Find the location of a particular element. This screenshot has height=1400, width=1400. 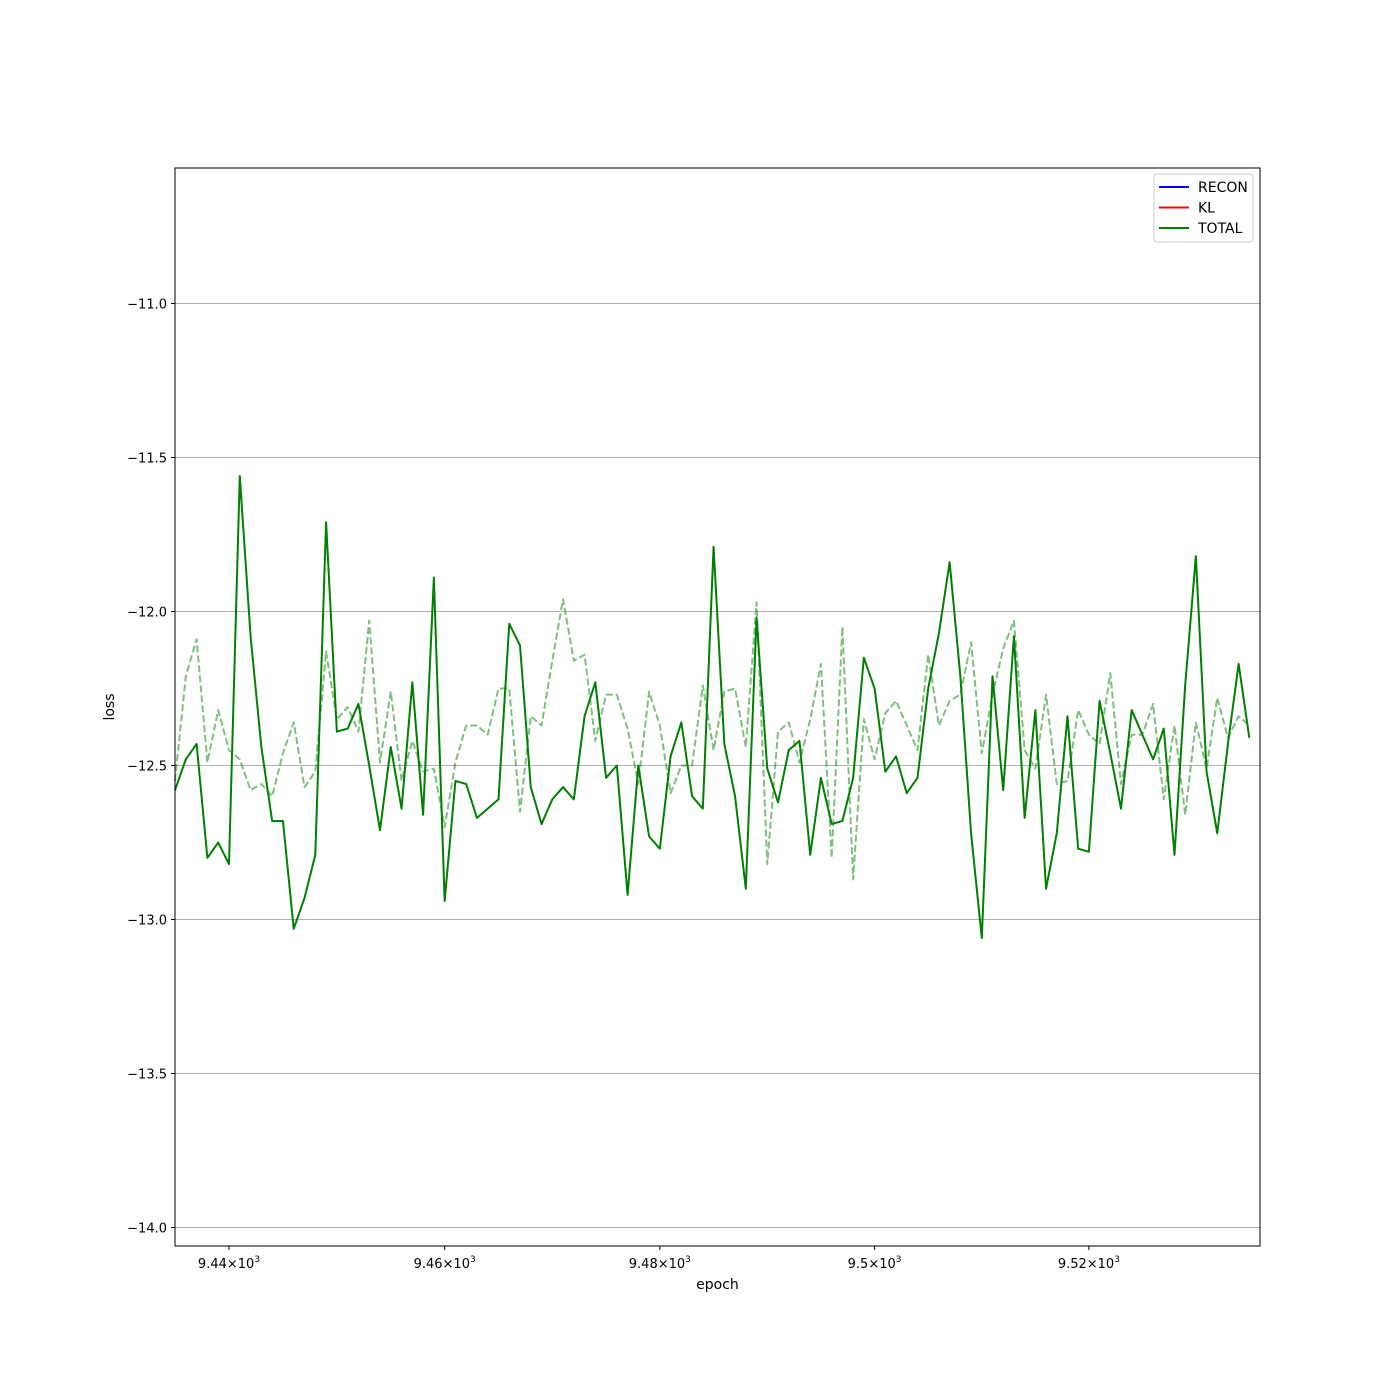

y-tick-label: −12.0 is located at coordinates (147, 613).